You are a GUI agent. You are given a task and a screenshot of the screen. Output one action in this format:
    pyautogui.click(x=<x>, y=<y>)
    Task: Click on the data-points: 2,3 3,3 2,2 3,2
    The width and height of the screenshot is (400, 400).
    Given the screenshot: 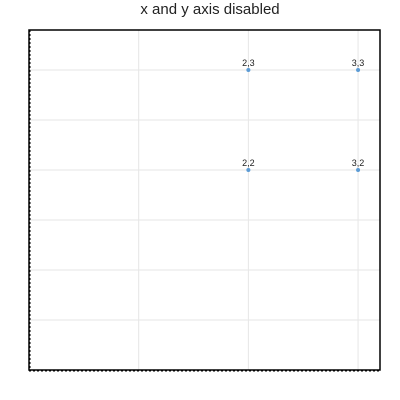 What is the action you would take?
    pyautogui.click(x=303, y=115)
    